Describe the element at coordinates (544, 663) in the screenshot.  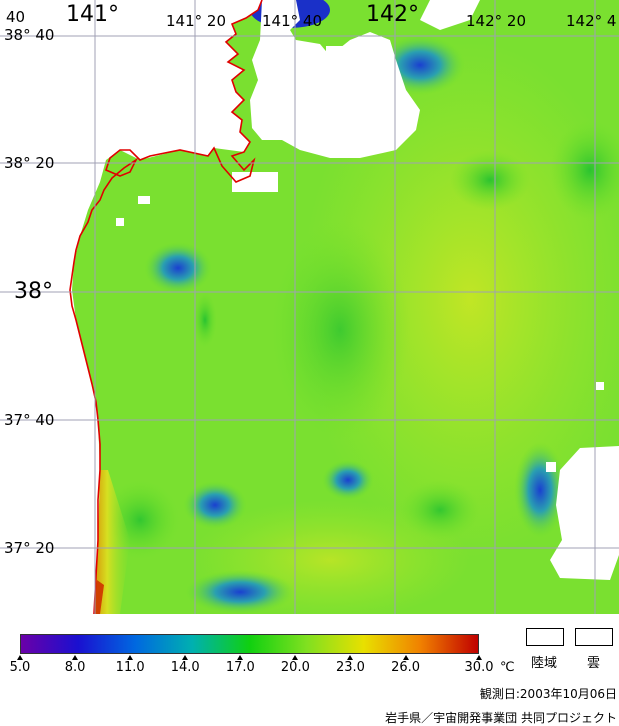
I see `land-legend-label: 陸域` at that location.